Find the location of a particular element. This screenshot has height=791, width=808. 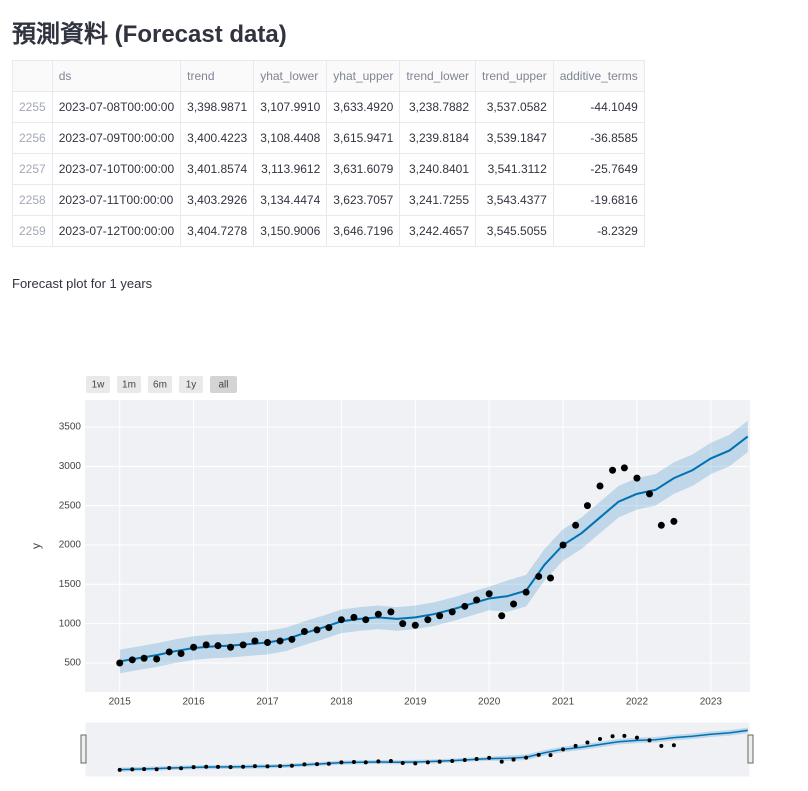

table-cell: -44.1049 is located at coordinates (598, 107).